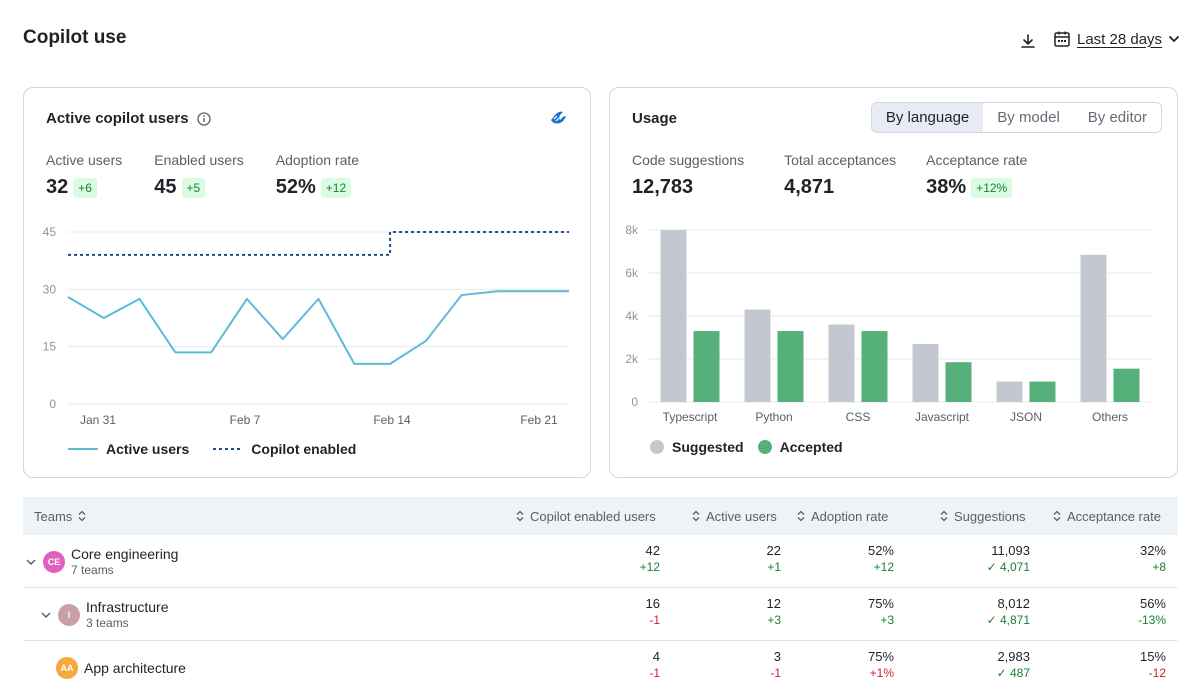  Describe the element at coordinates (1157, 673) in the screenshot. I see `delta: -12` at that location.